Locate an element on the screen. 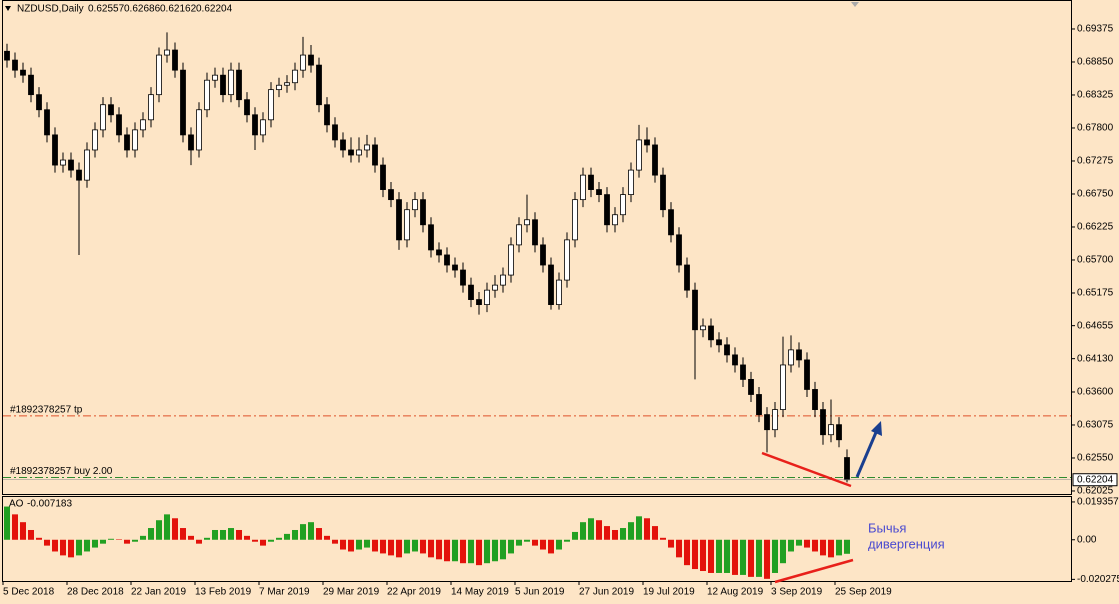  header-high: 0.62686 is located at coordinates (142, 9).